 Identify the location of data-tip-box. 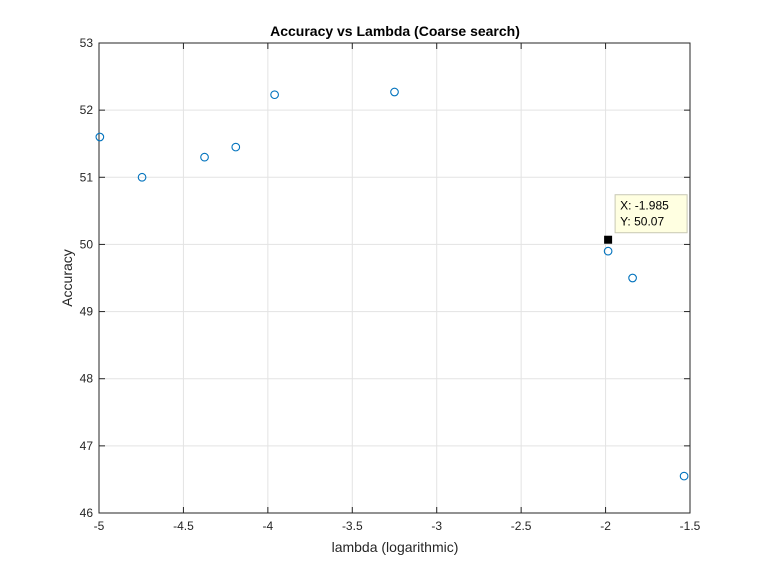
(651, 214).